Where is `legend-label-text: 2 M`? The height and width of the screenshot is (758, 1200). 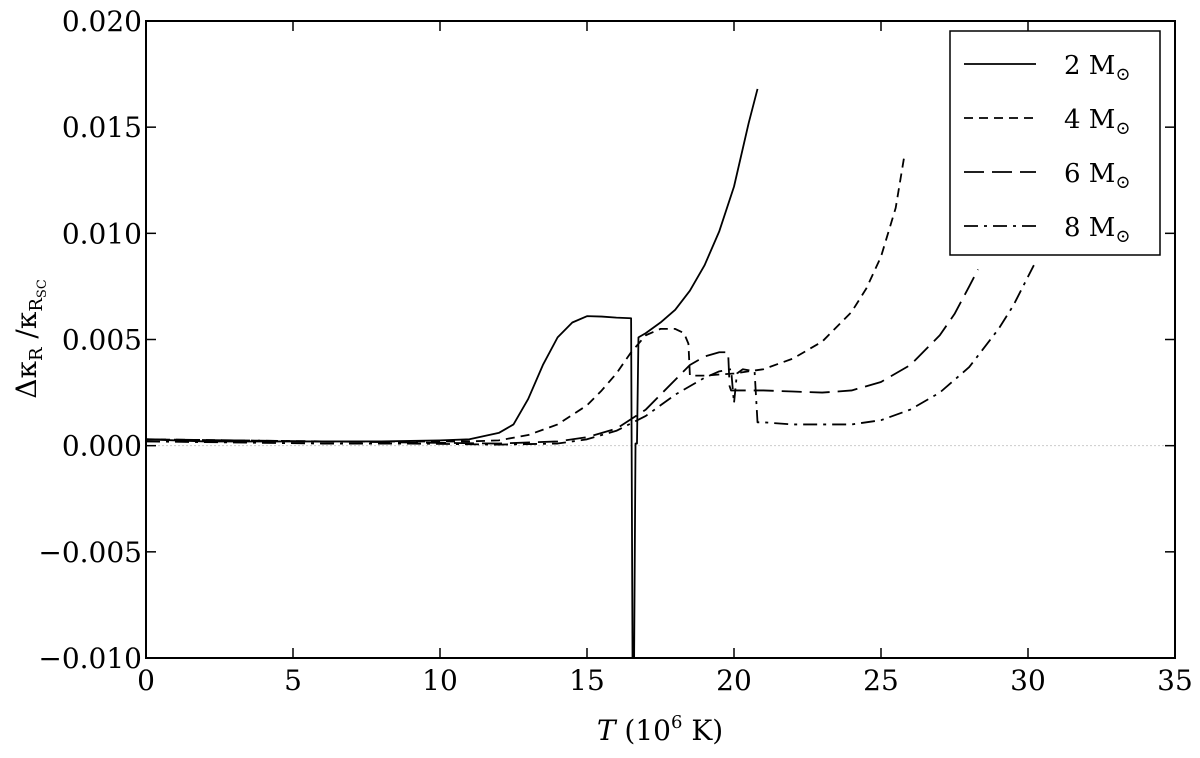 legend-label-text: 2 M is located at coordinates (1089, 66).